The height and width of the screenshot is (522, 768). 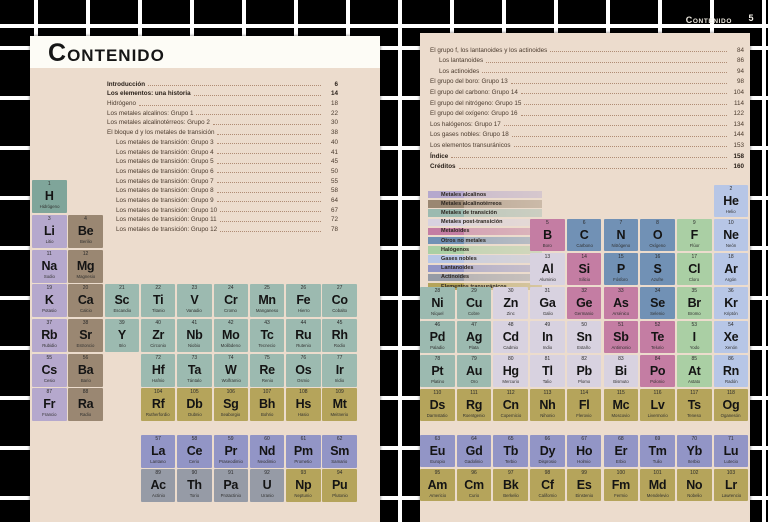 I want to click on toc-entry-label: Los elementos transuránicos, so click(x=470, y=145).